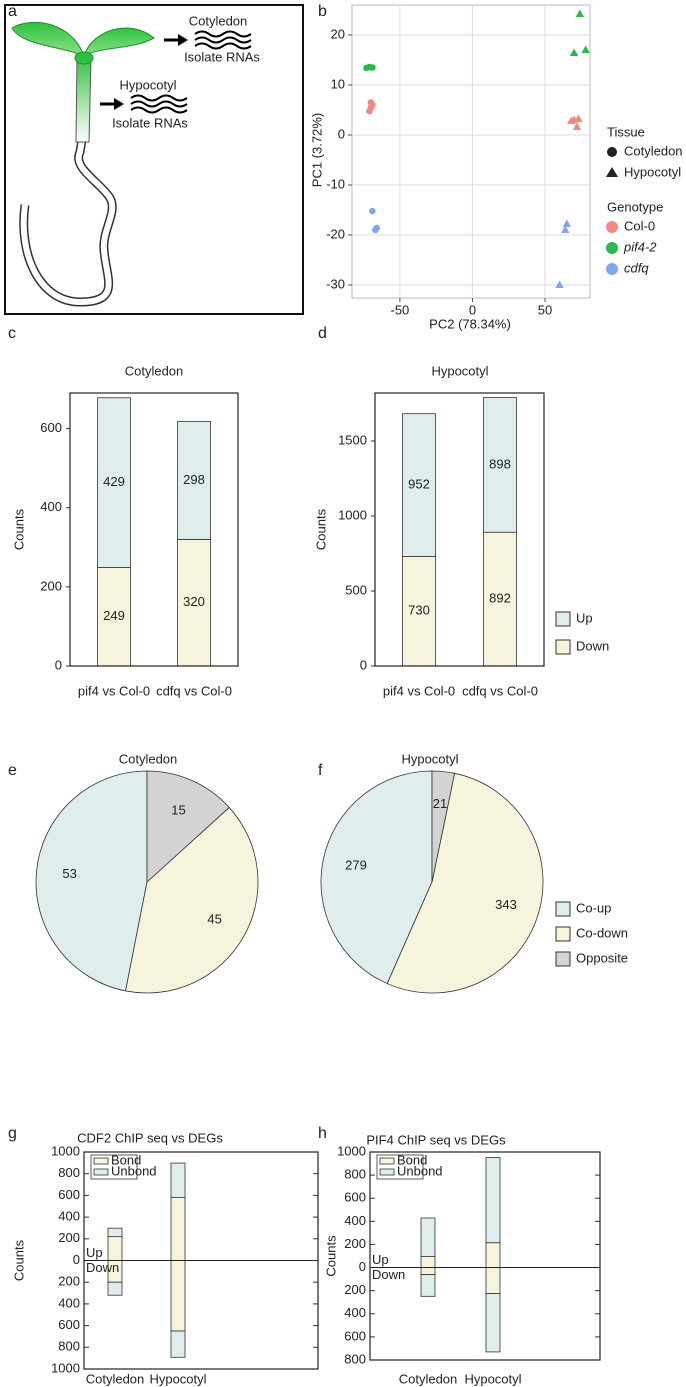  I want to click on x-axis-title: PC2 (78.34%), so click(470, 323).